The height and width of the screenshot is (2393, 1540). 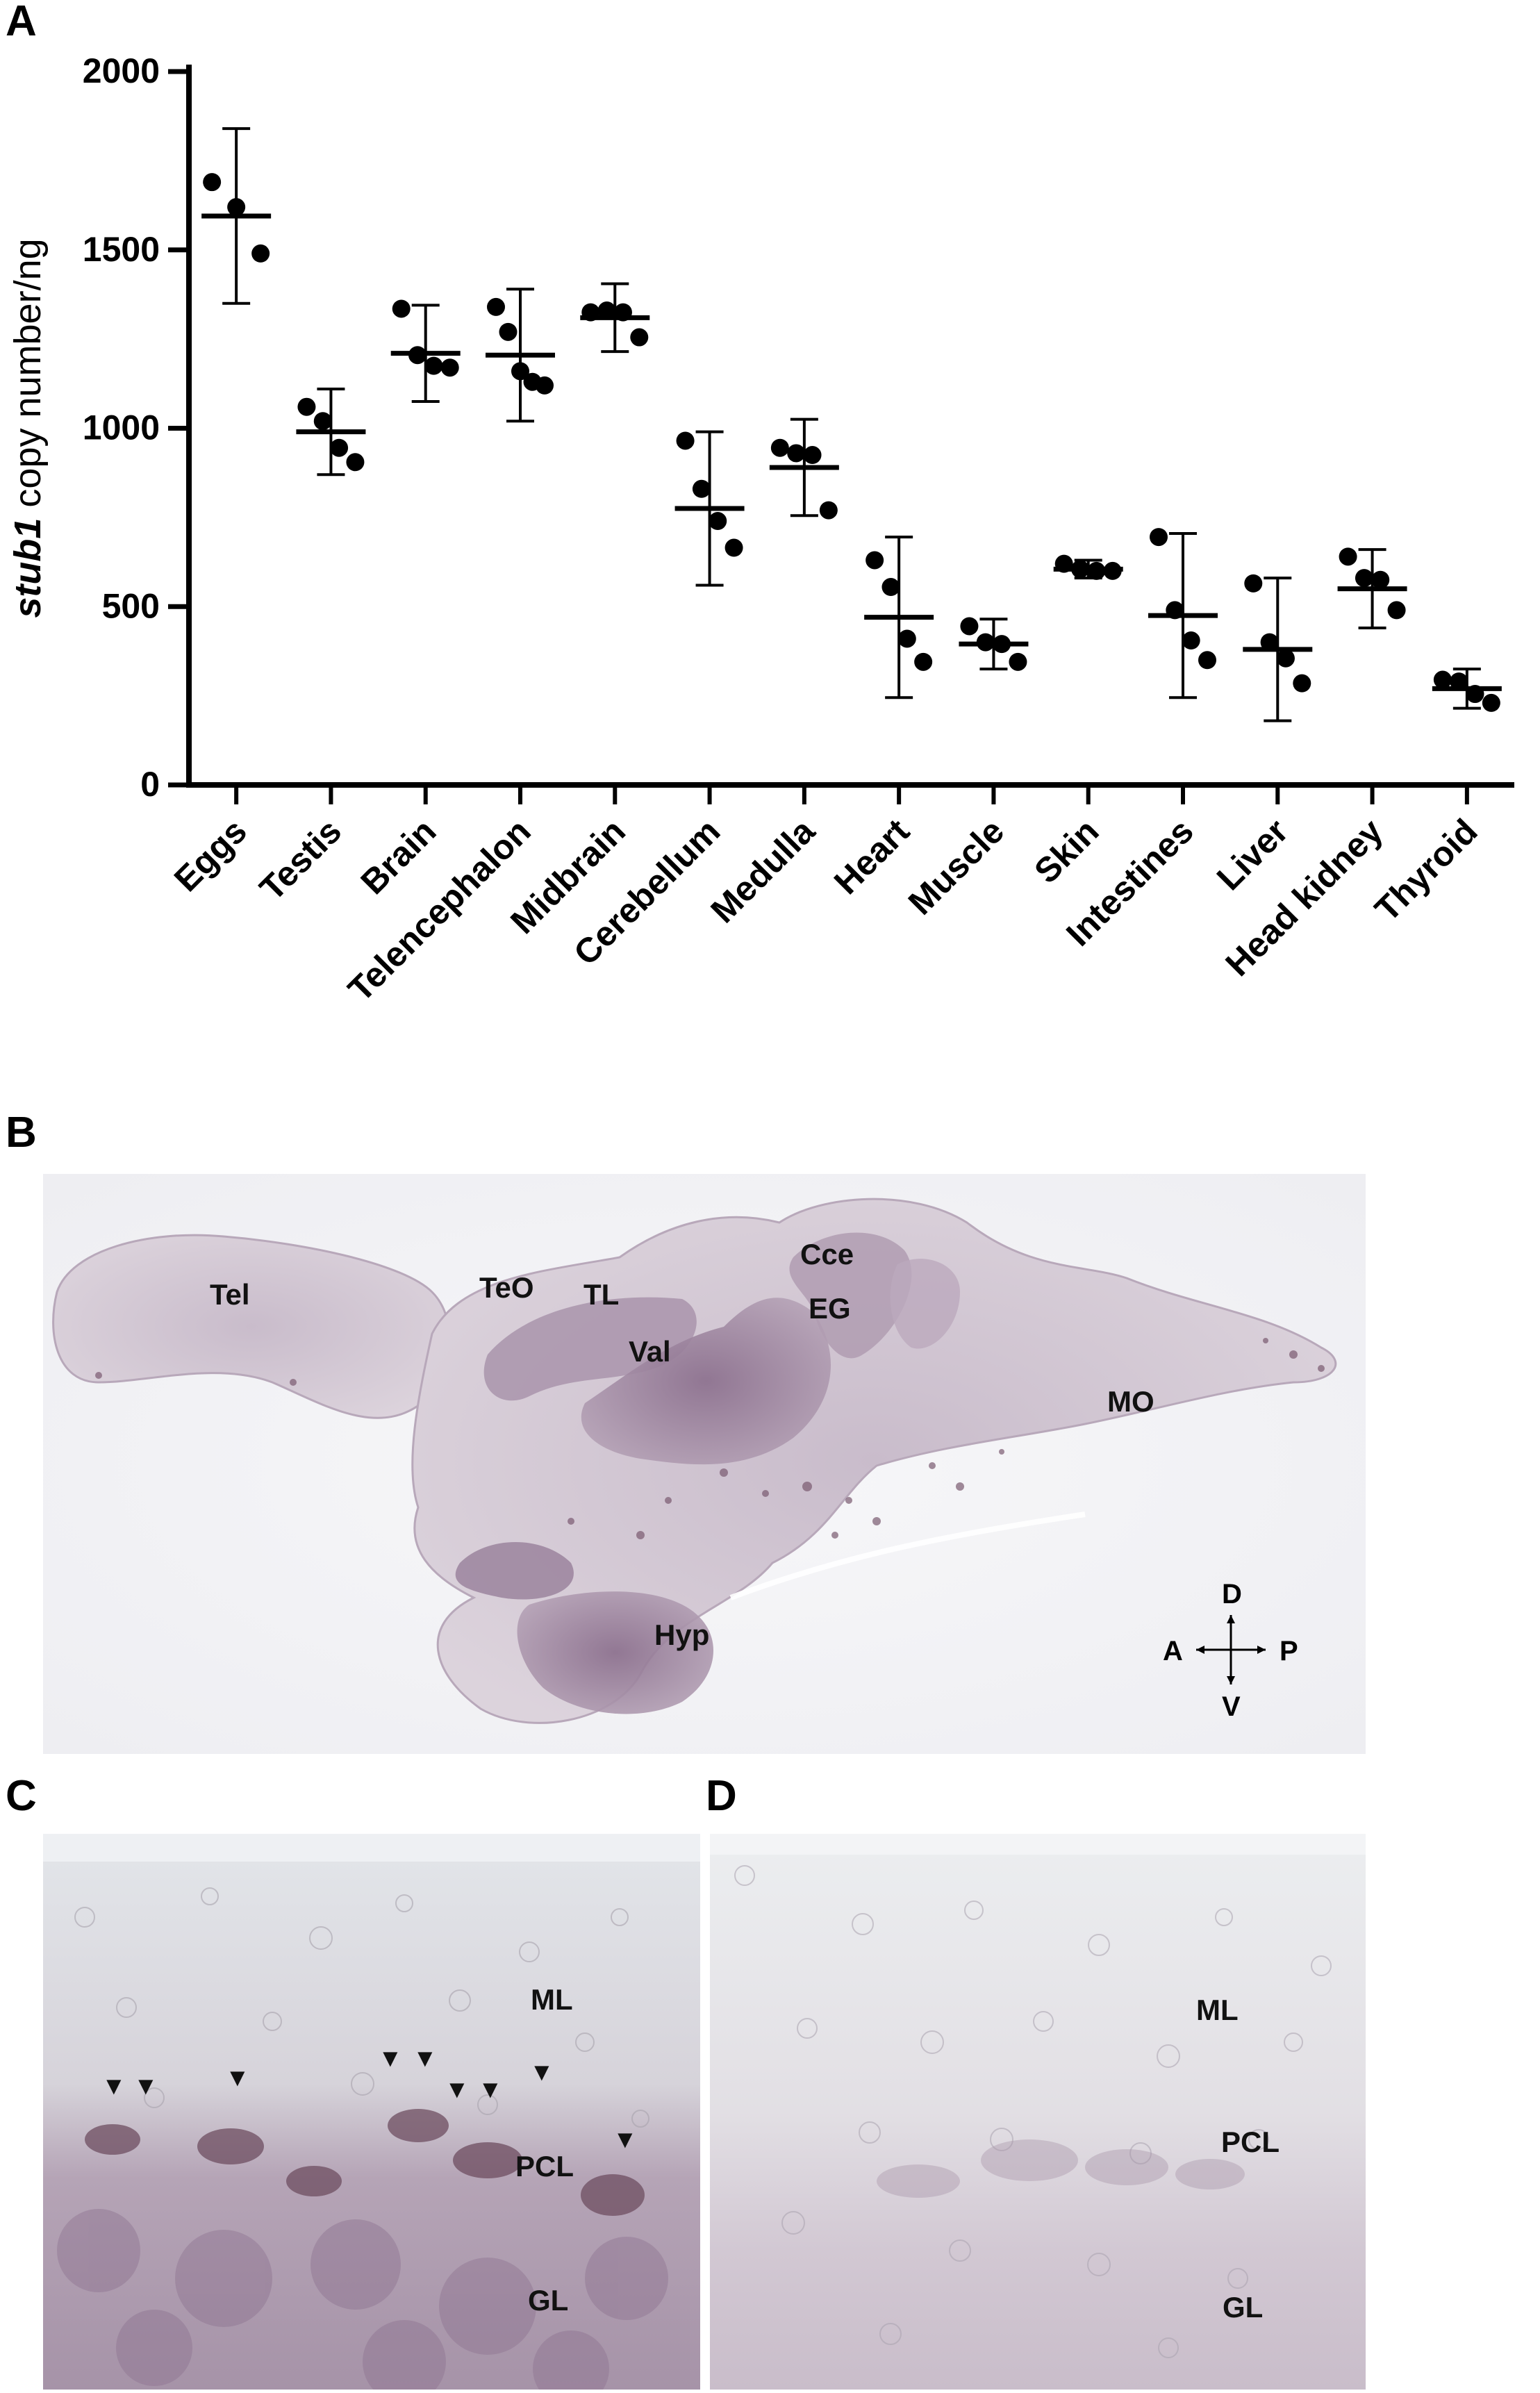 What do you see at coordinates (300, 860) in the screenshot?
I see `x-tick-label: Testis` at bounding box center [300, 860].